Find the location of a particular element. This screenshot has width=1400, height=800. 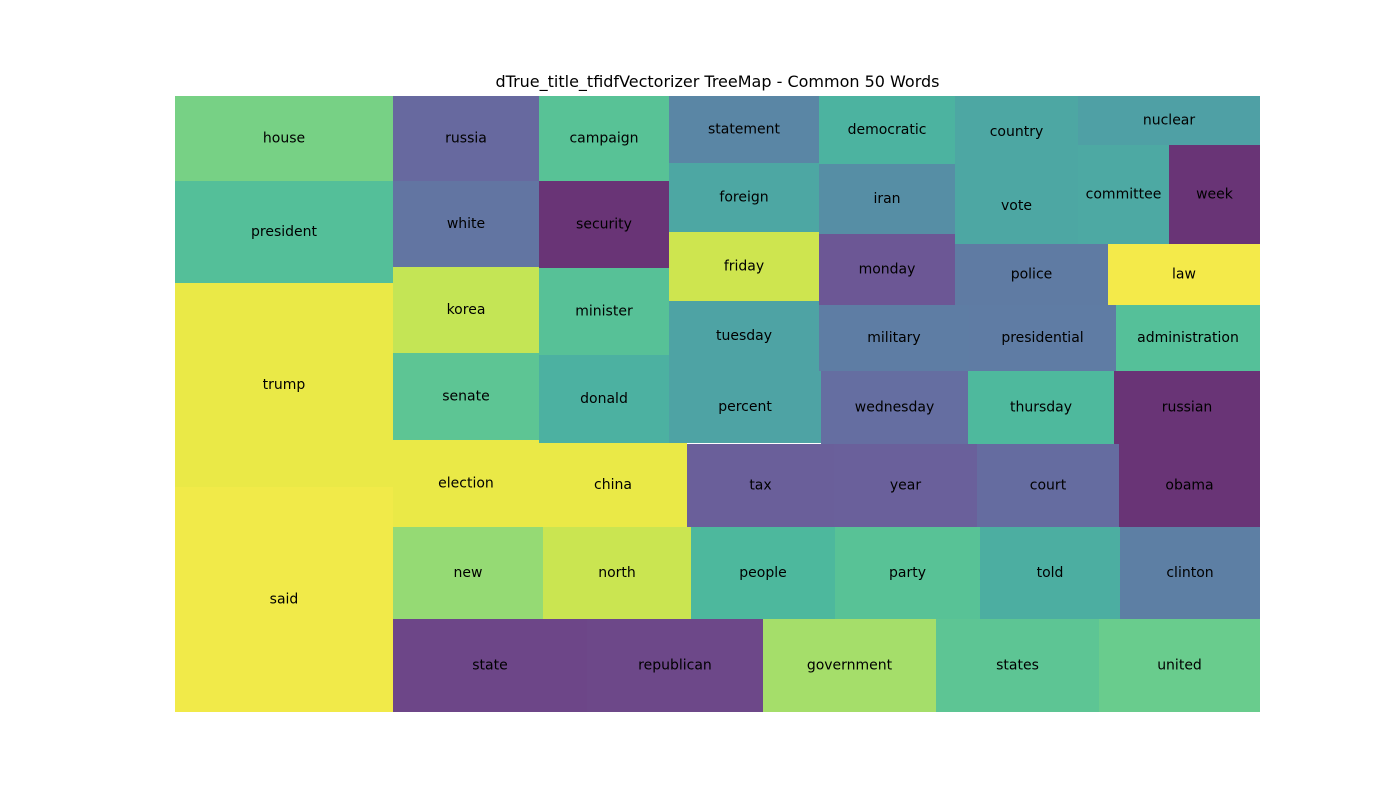

treemap-tile-said is located at coordinates (284, 599).